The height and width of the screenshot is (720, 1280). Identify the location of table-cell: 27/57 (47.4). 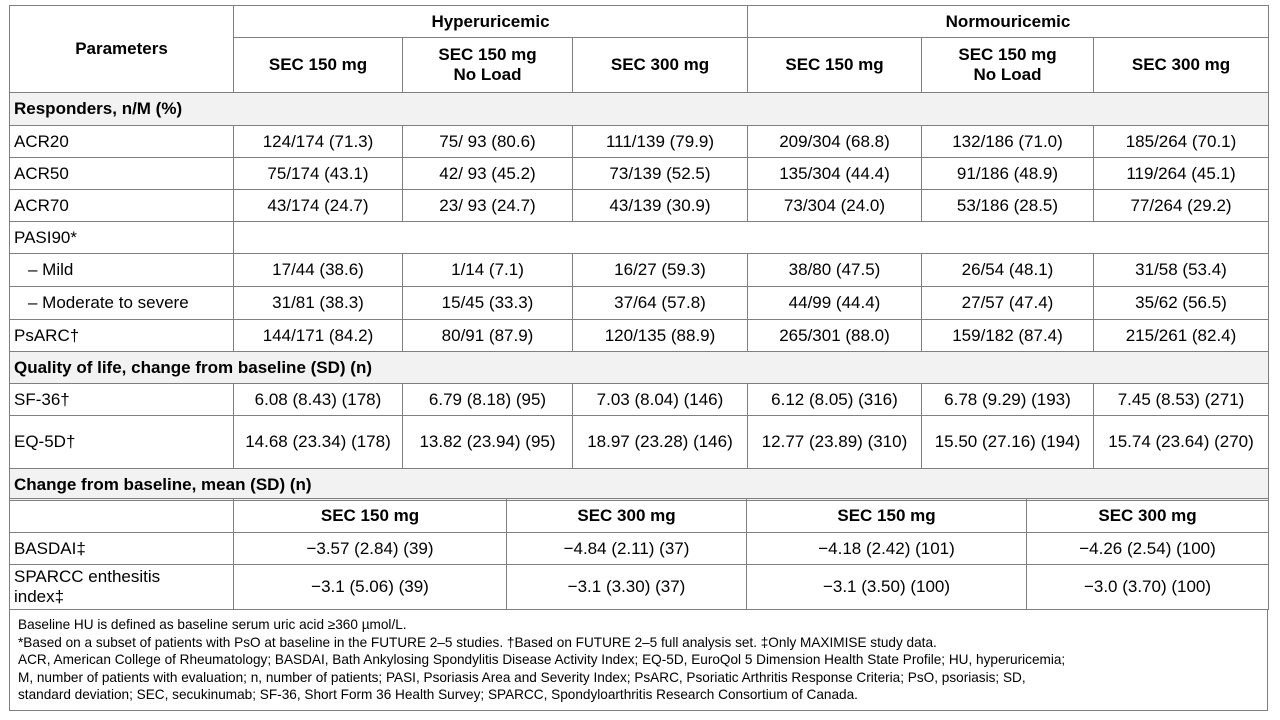
(1007, 303).